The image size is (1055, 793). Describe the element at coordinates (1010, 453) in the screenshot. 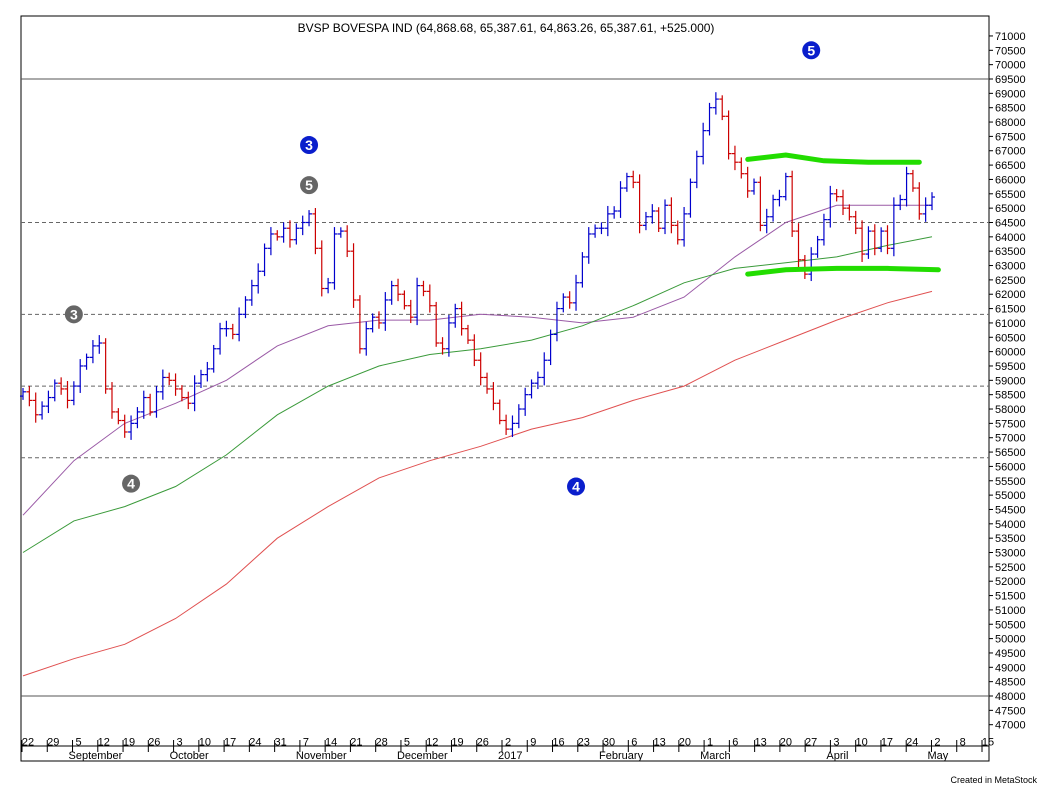

I see `y-tick-label: 56500` at that location.